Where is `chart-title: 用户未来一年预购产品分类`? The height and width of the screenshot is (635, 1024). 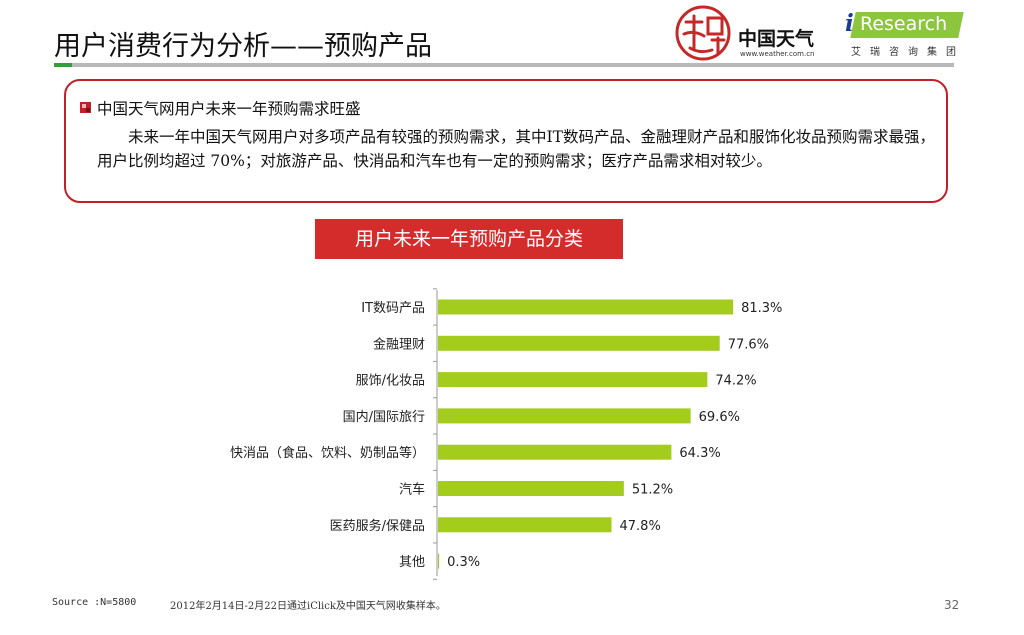 chart-title: 用户未来一年预购产品分类 is located at coordinates (469, 239).